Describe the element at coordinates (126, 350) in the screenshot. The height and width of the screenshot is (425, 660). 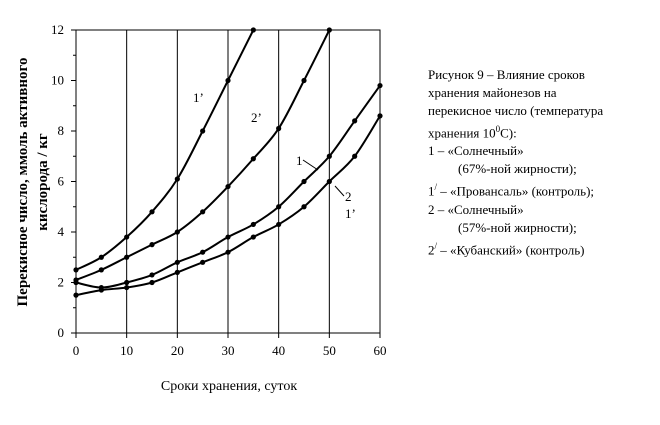
I see `x-tick-label: 10` at that location.